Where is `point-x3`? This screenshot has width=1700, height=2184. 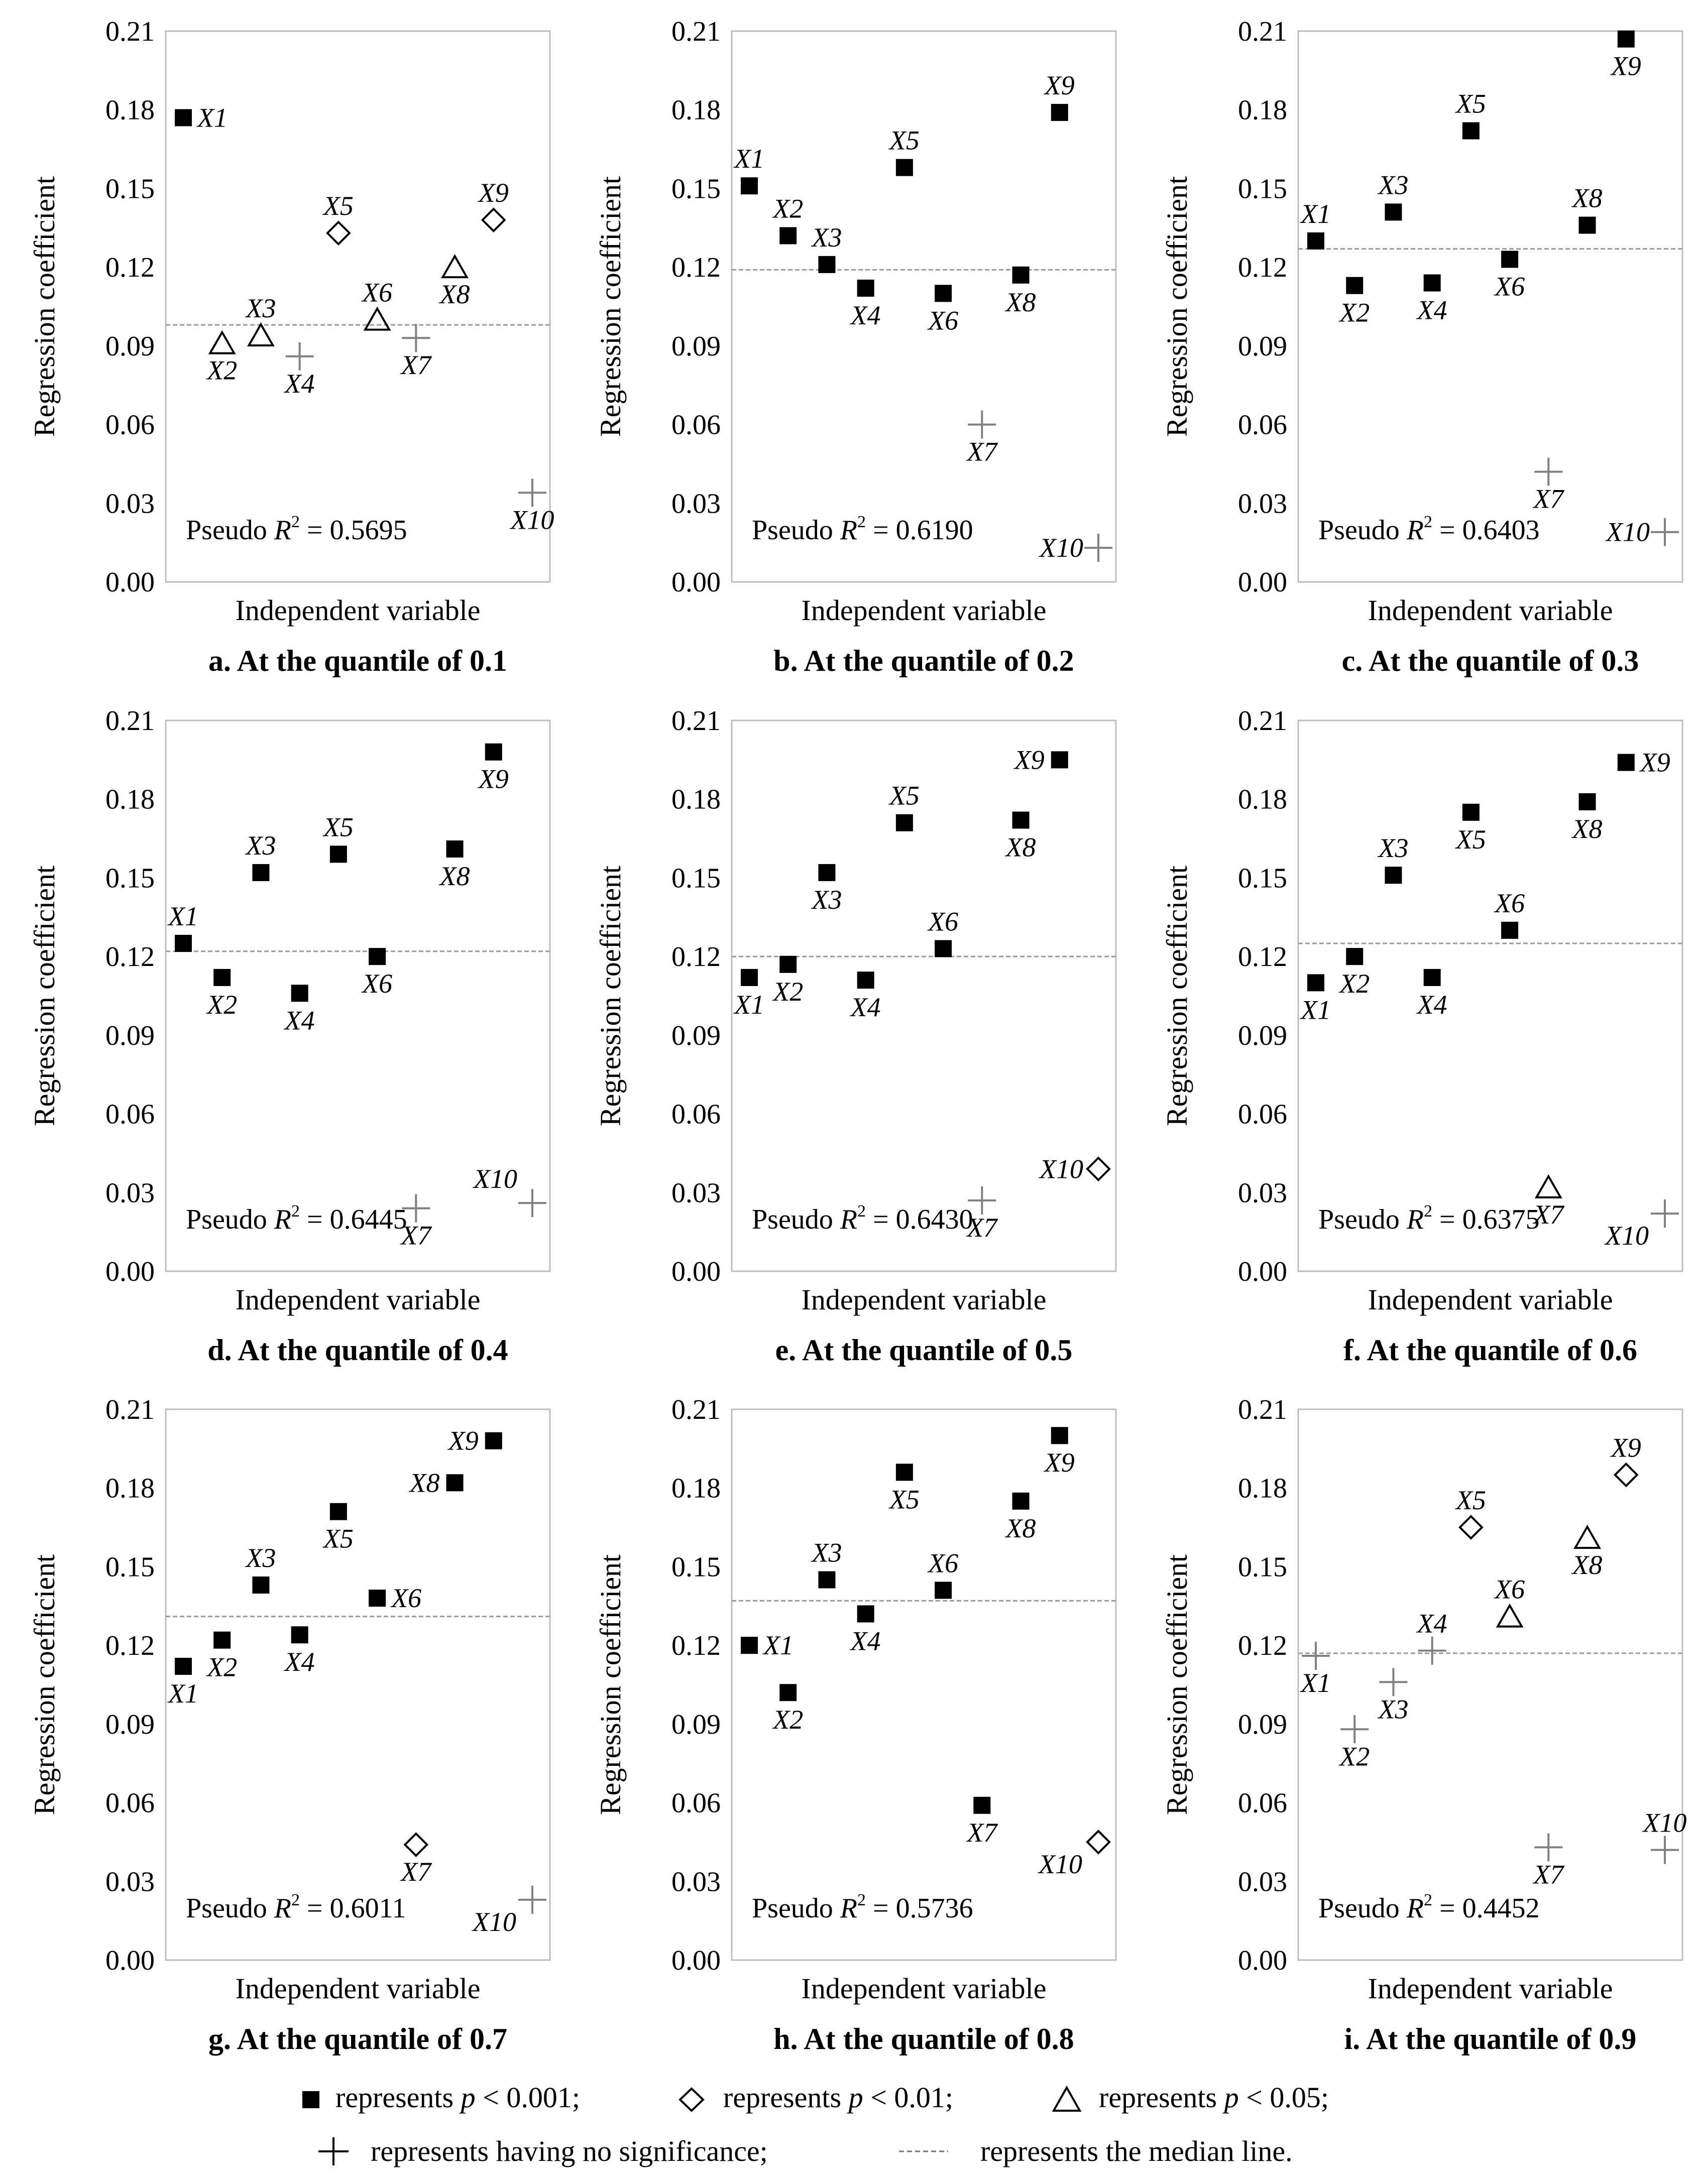
point-x3 is located at coordinates (261, 872).